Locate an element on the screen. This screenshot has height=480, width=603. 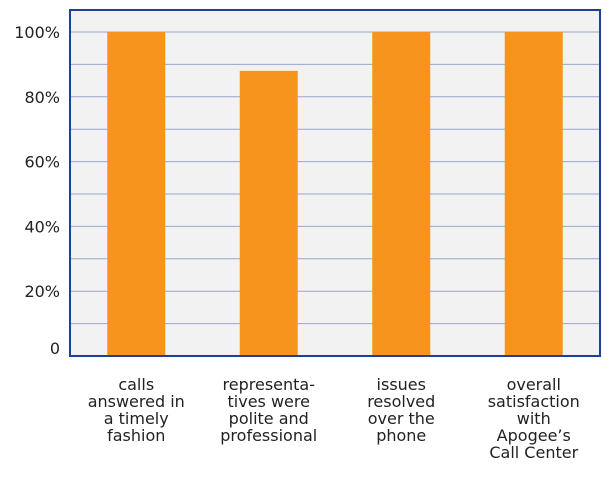
y-tick-label: 40% is located at coordinates (42, 226).